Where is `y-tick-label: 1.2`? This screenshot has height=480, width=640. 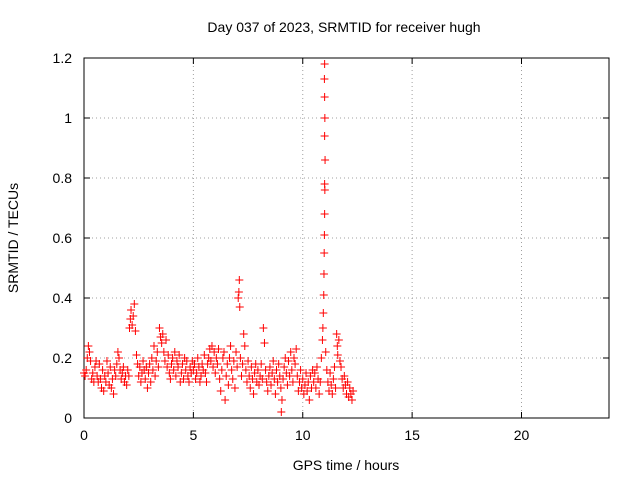 y-tick-label: 1.2 is located at coordinates (63, 58).